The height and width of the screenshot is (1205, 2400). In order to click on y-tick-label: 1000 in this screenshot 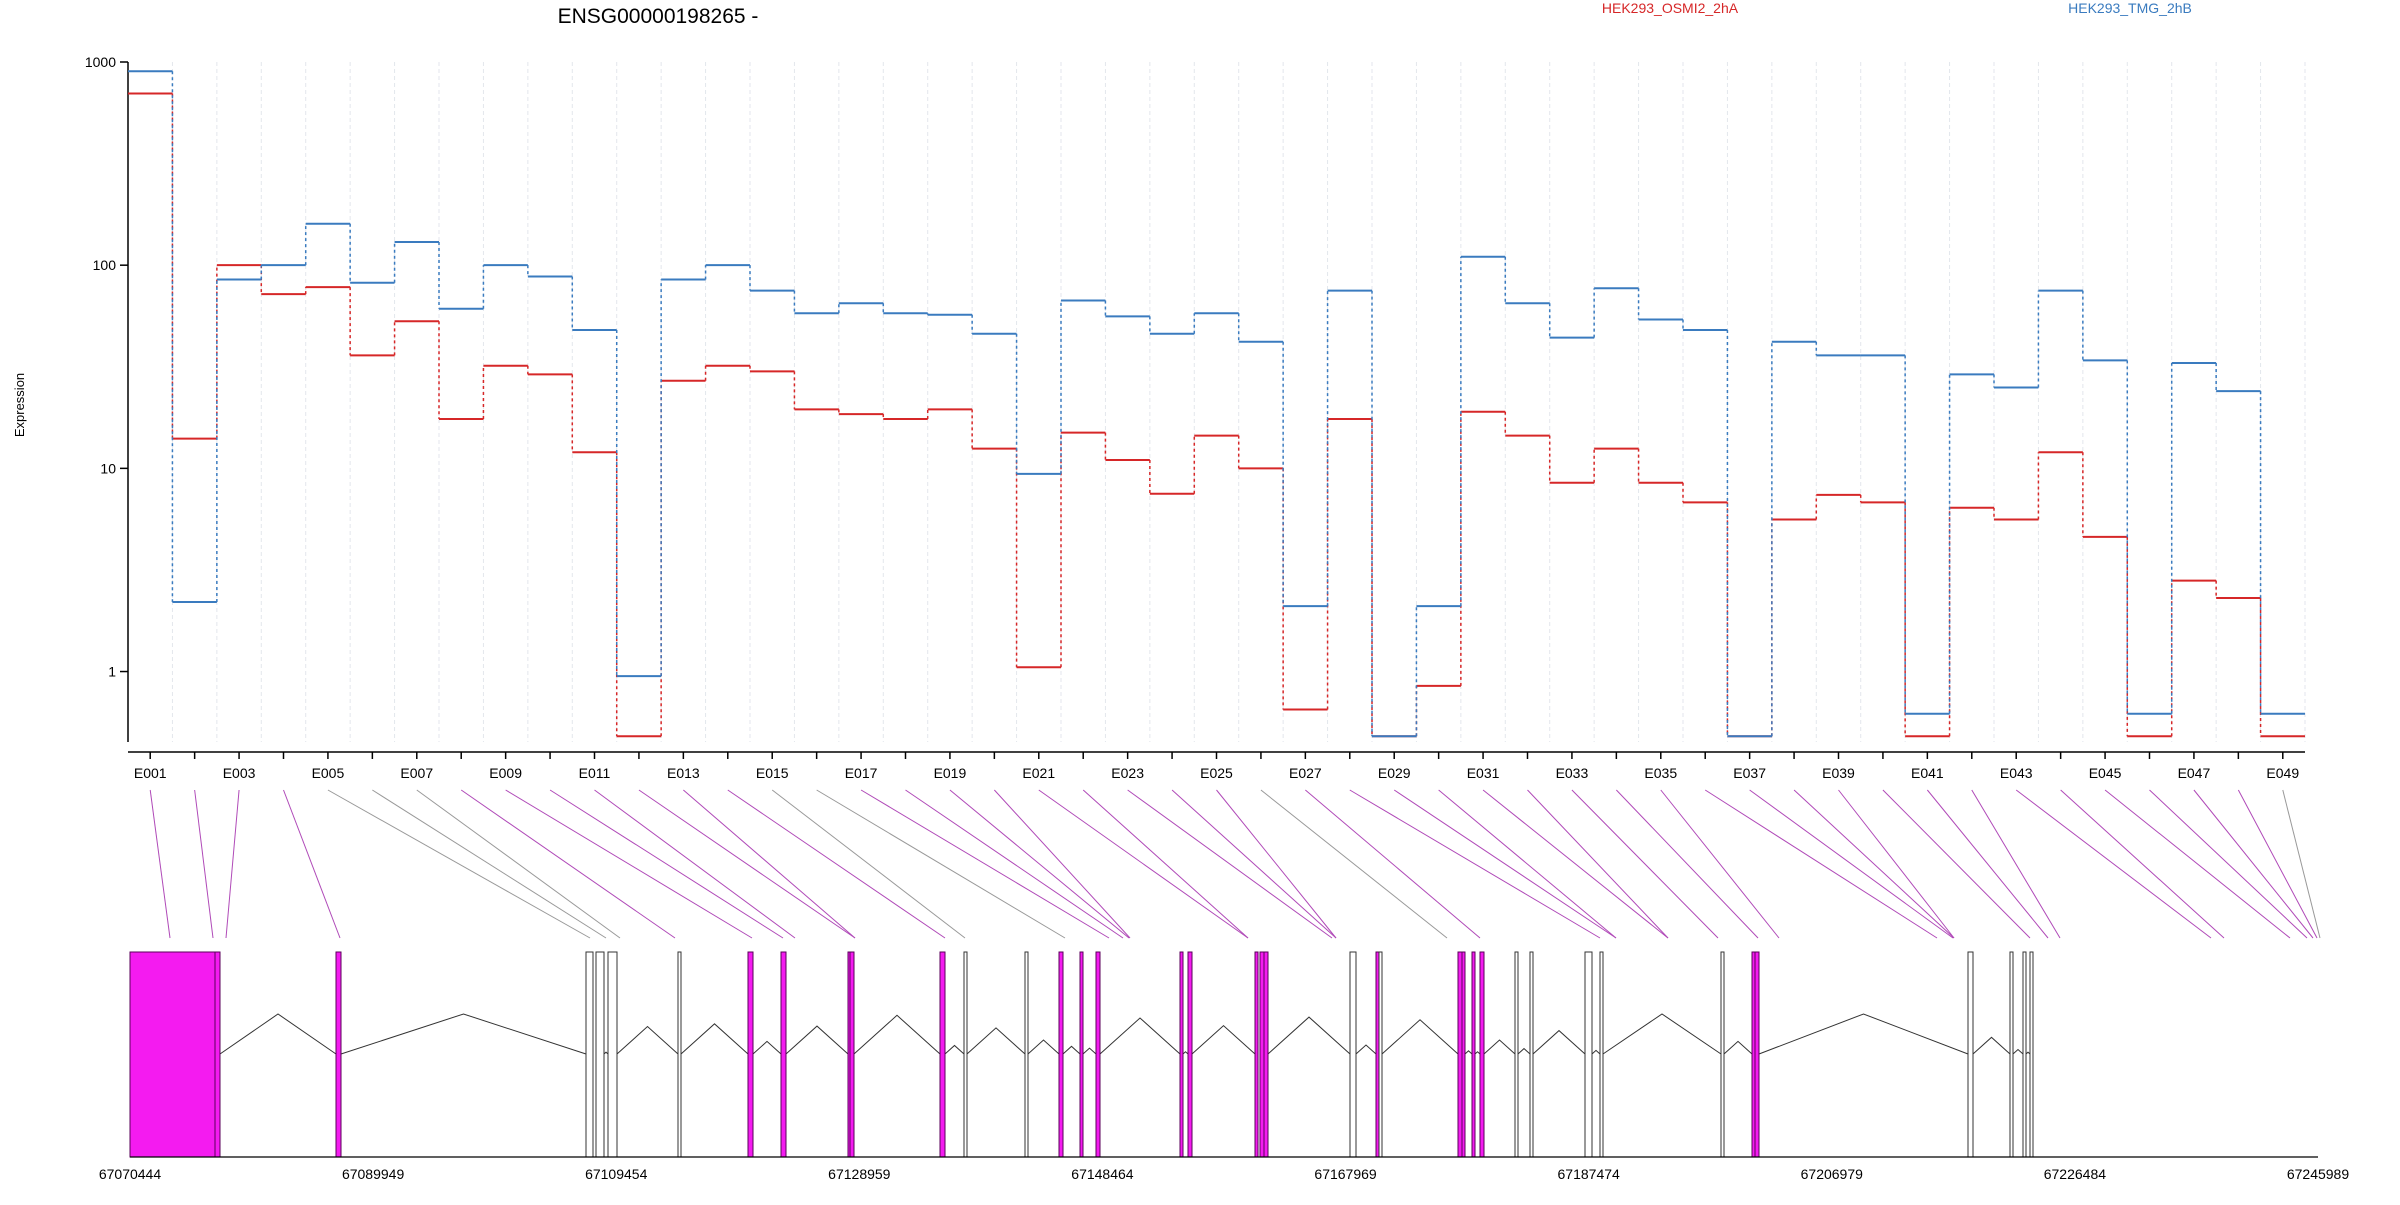, I will do `click(100, 62)`.